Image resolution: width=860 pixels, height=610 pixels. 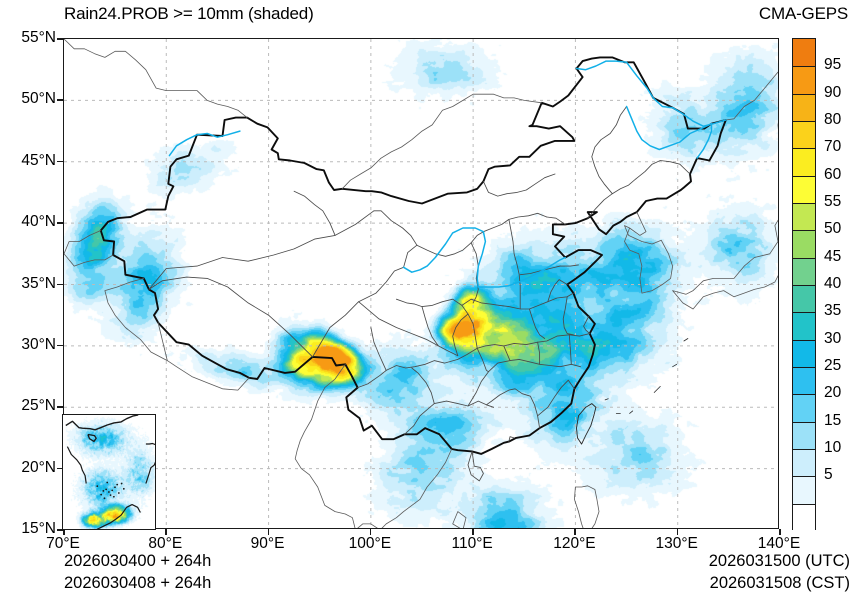 What do you see at coordinates (779, 561) in the screenshot?
I see `valid-time-utc: 2026031500 (UTC)` at bounding box center [779, 561].